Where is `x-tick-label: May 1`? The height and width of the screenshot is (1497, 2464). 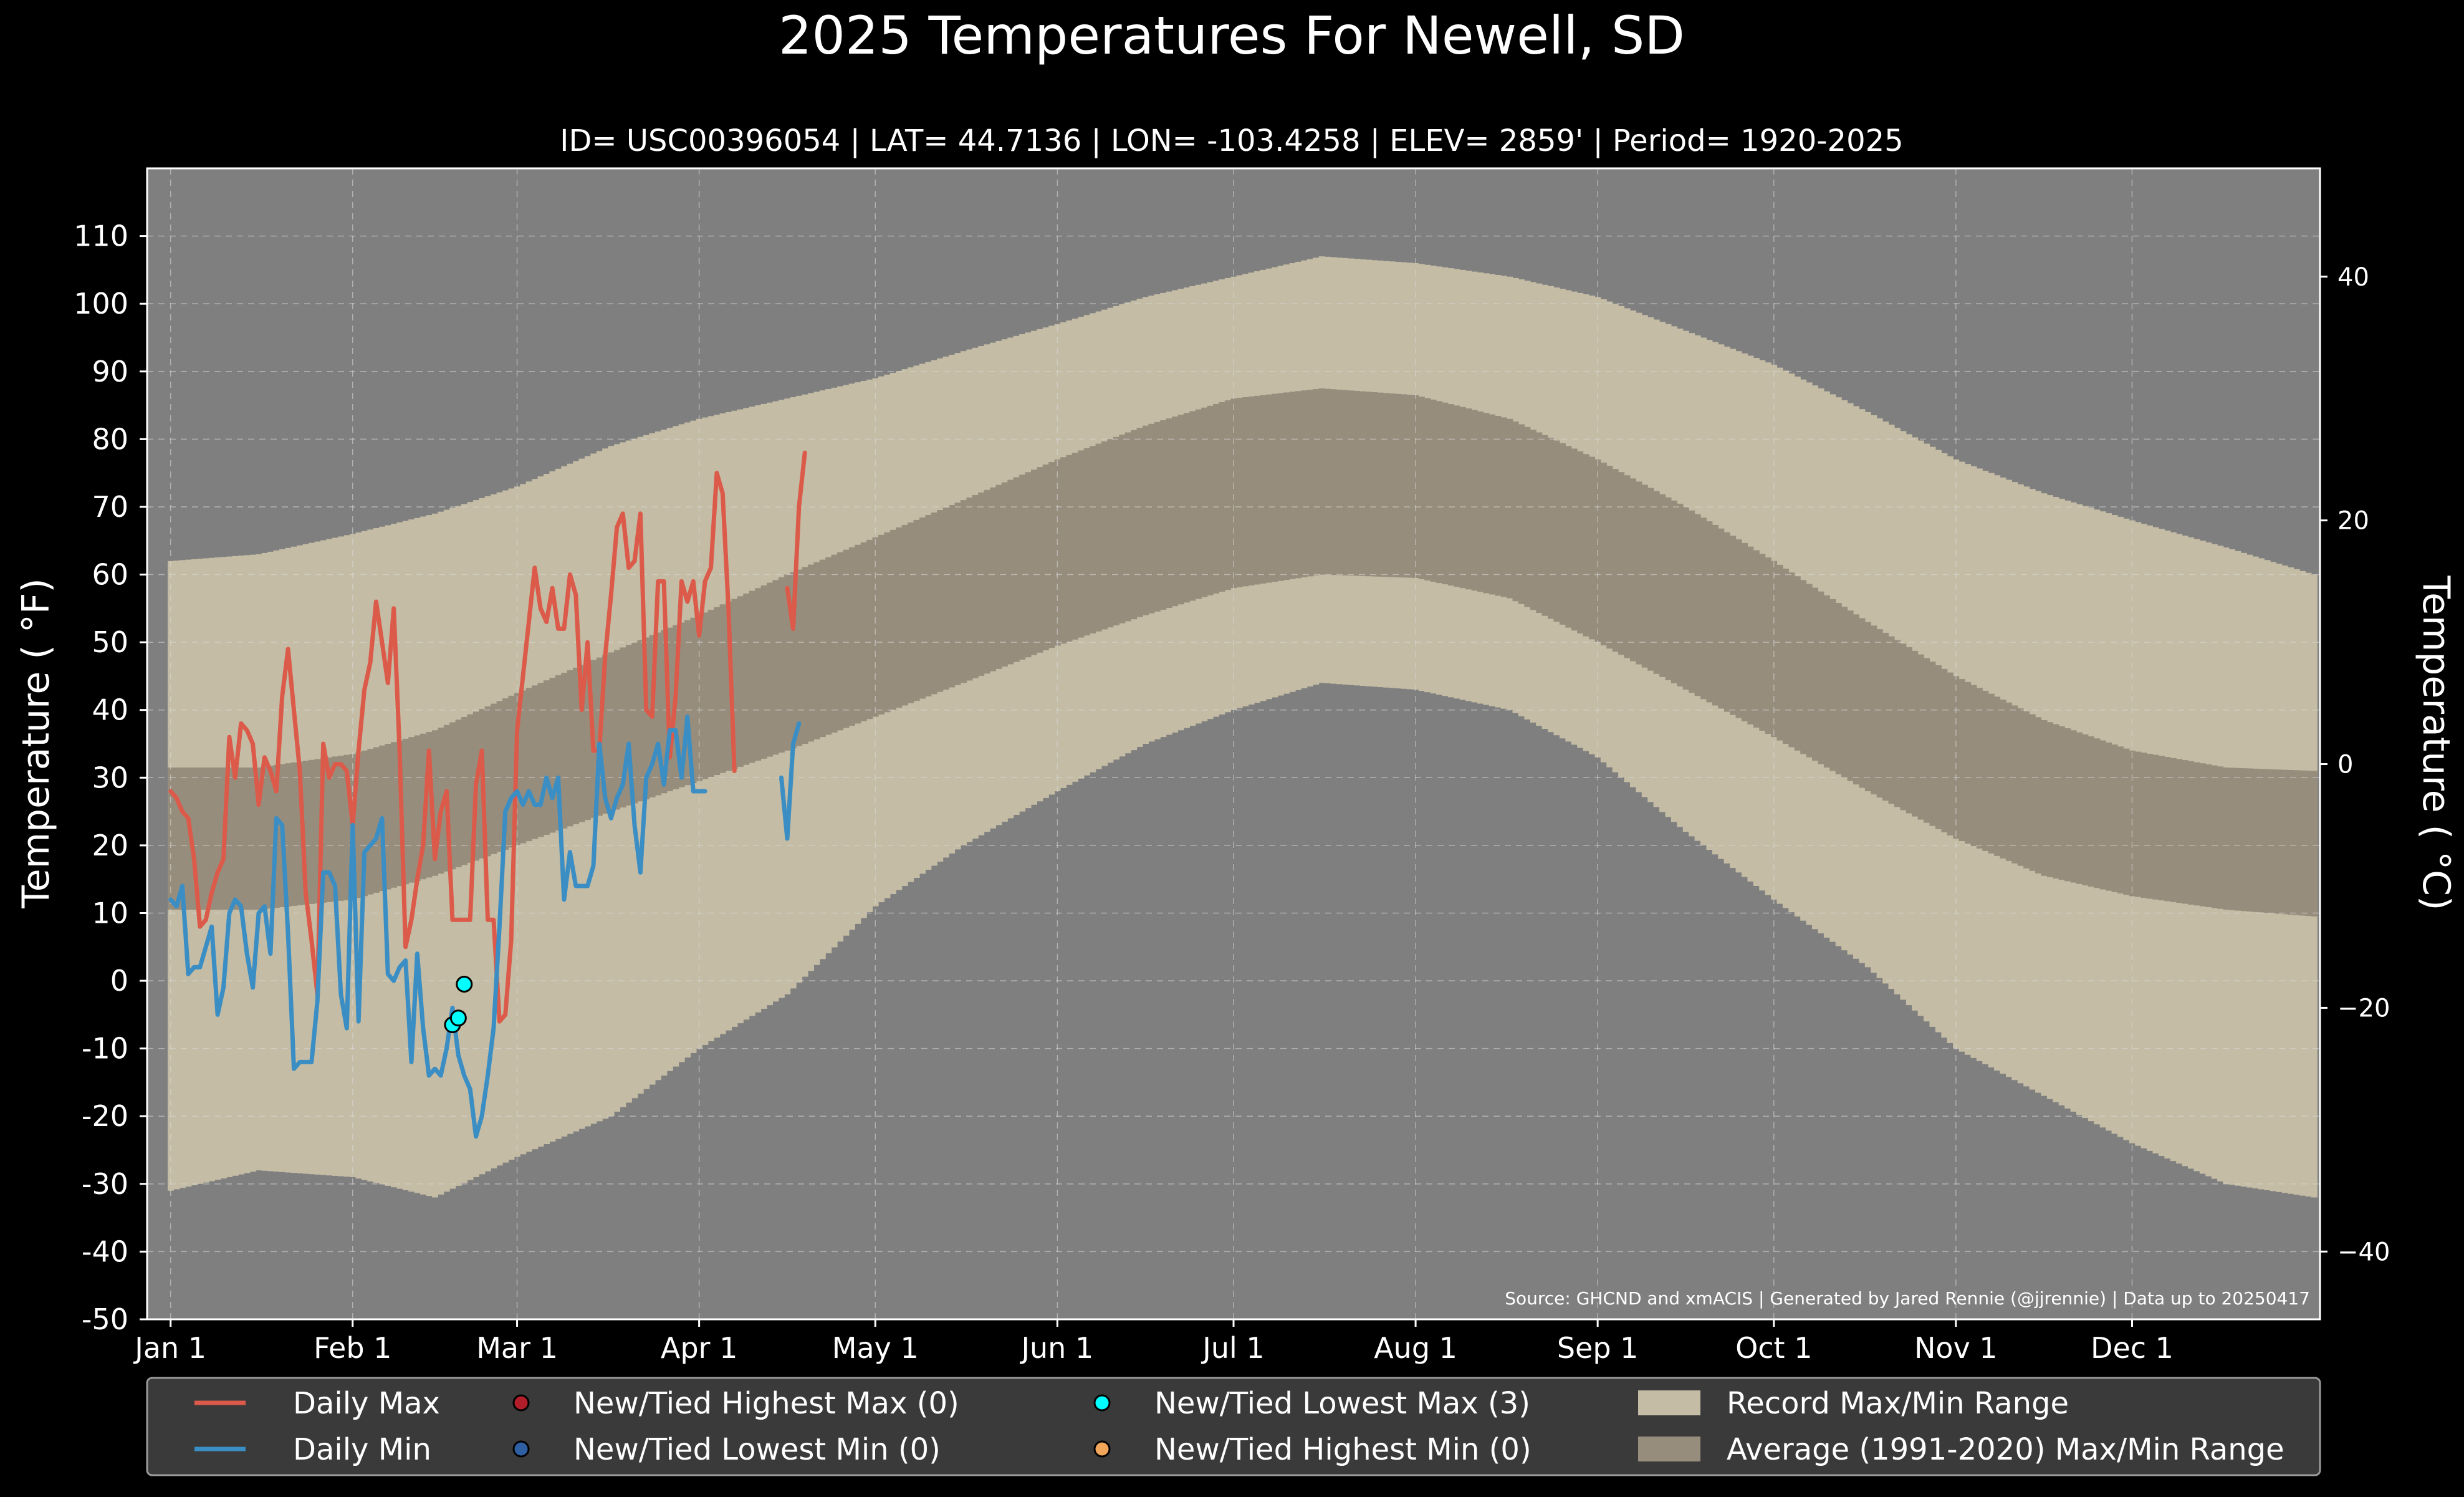
x-tick-label: May 1 is located at coordinates (876, 1348).